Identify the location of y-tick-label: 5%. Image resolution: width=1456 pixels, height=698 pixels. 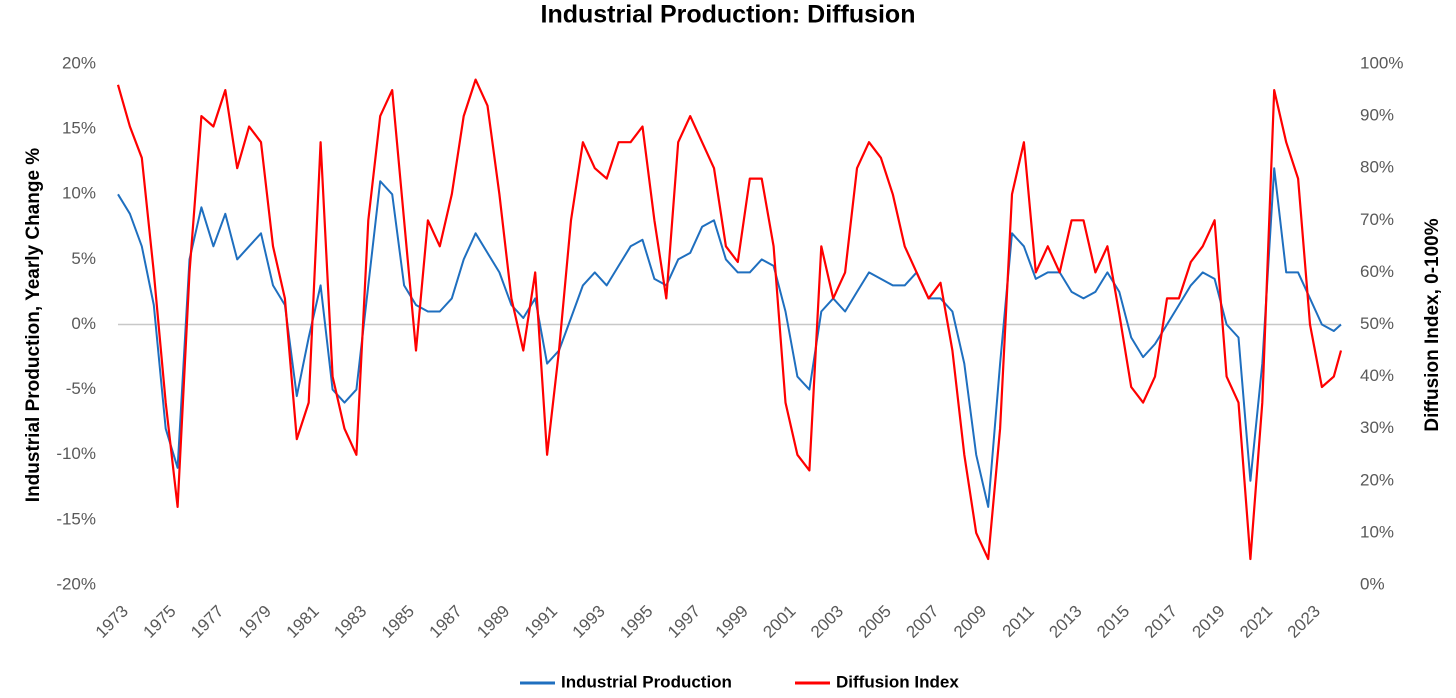
(83, 258).